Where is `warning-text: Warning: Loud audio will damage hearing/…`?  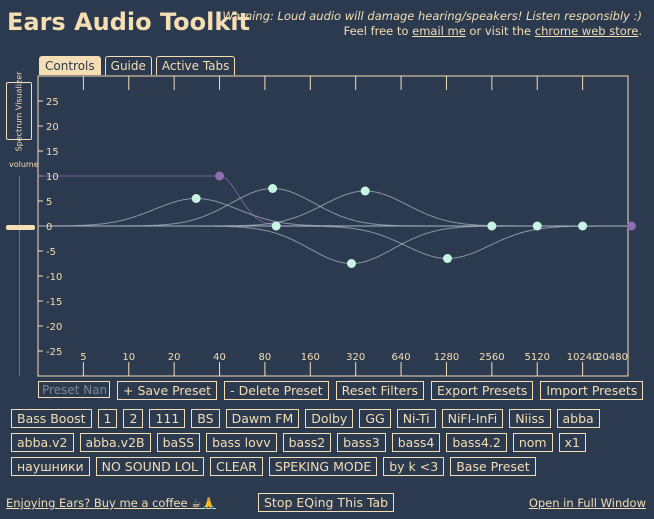 warning-text: Warning: Loud audio will damage hearing/… is located at coordinates (432, 16).